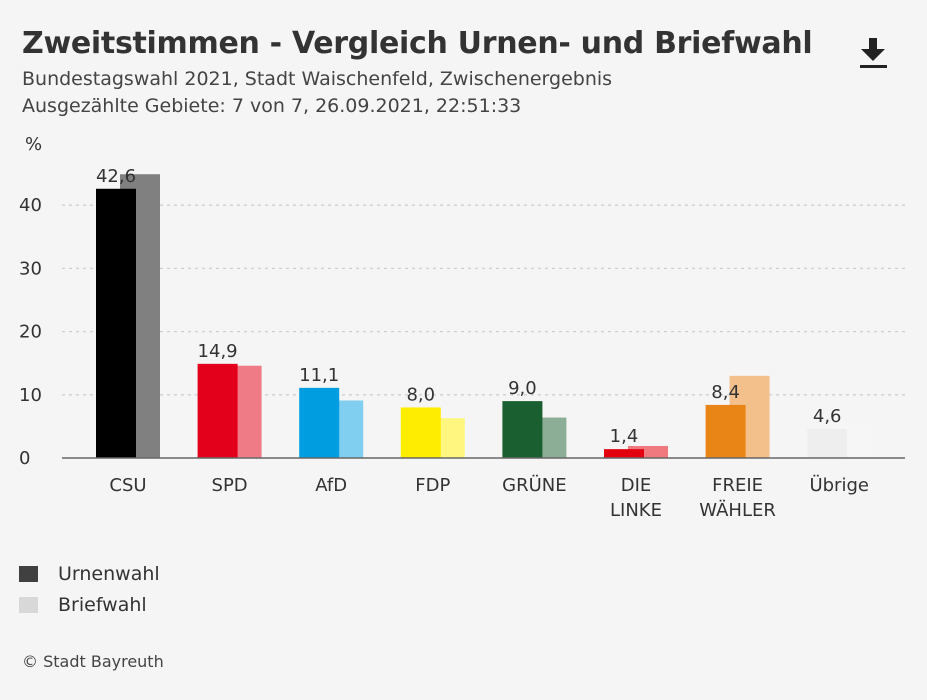 Image resolution: width=927 pixels, height=700 pixels. I want to click on x-tick-label-fdp: FDP, so click(432, 485).